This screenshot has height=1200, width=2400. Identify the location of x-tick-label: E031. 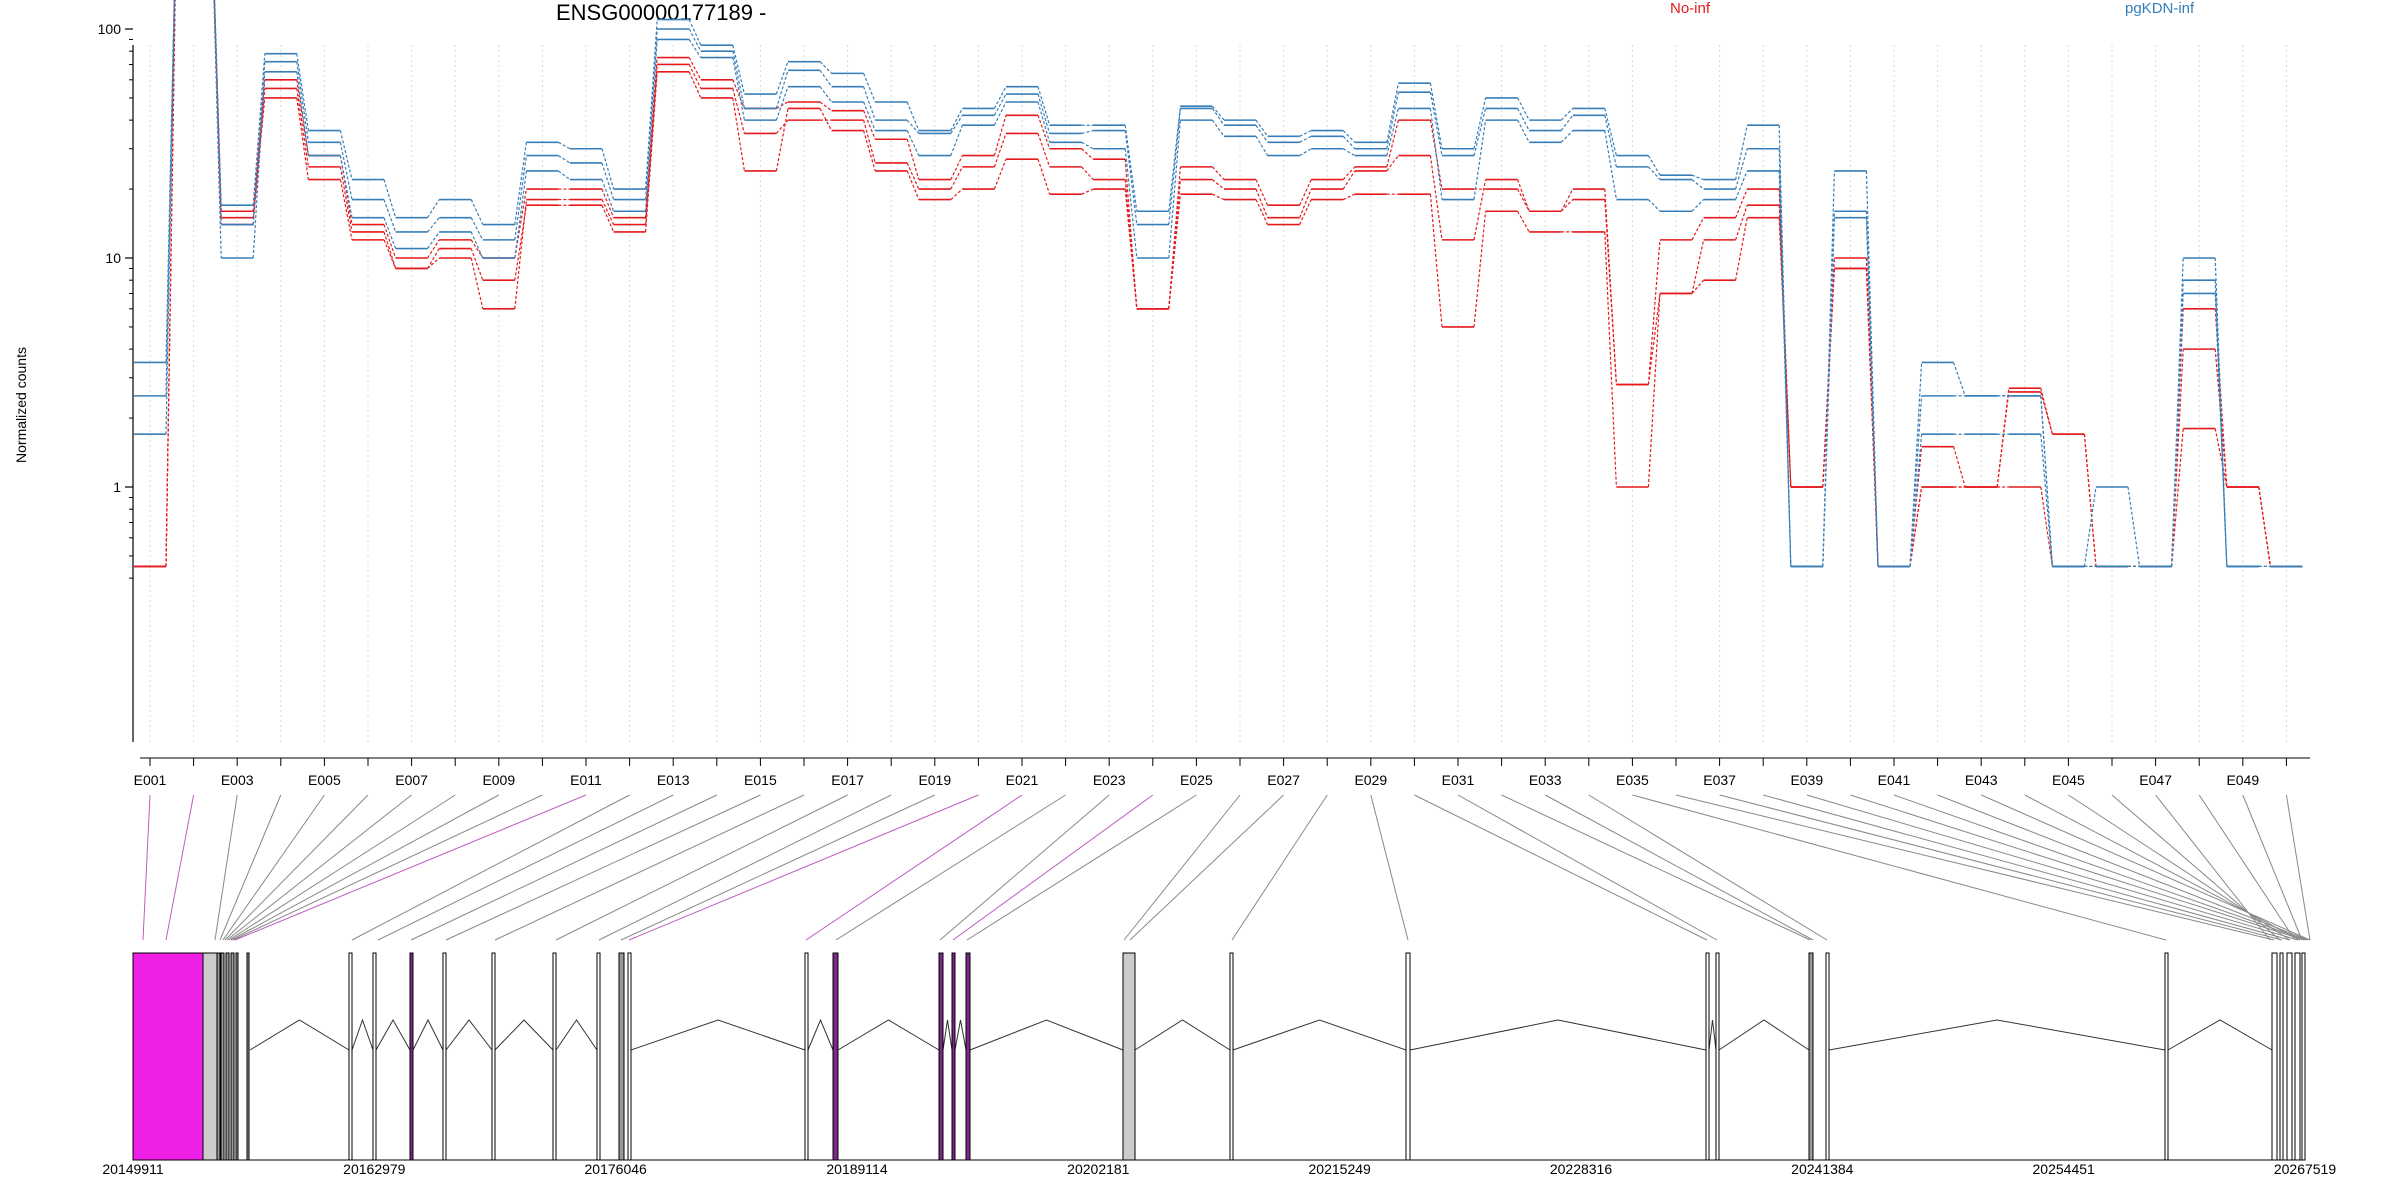
(1458, 780).